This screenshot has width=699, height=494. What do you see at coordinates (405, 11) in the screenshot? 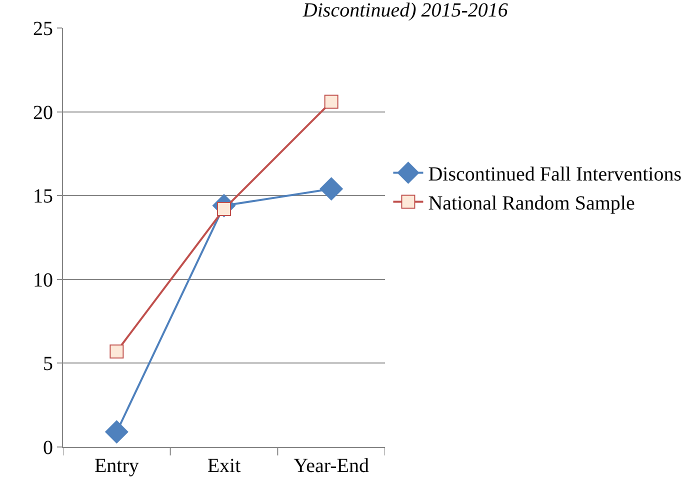
I see `chart-title: Discontinued) 2015-2016` at bounding box center [405, 11].